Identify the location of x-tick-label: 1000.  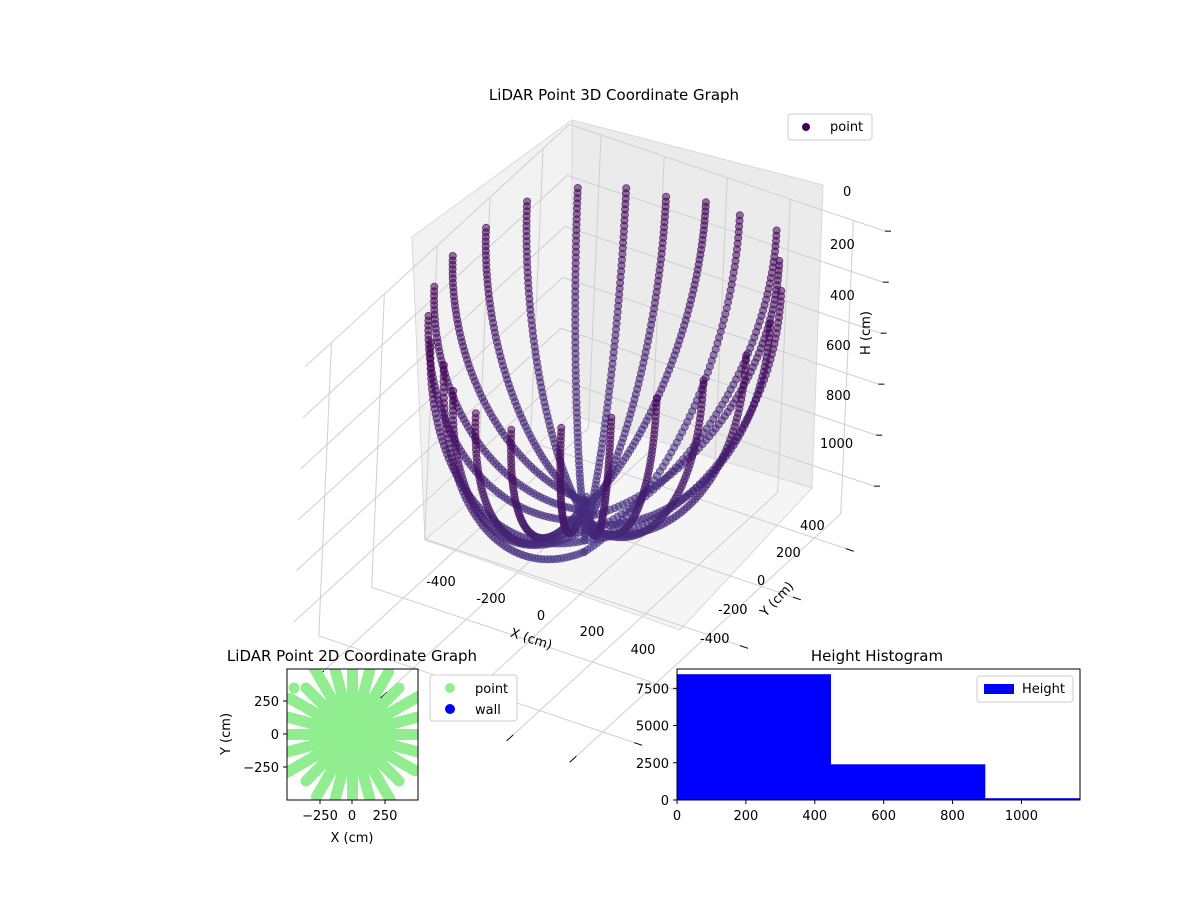
(1021, 816).